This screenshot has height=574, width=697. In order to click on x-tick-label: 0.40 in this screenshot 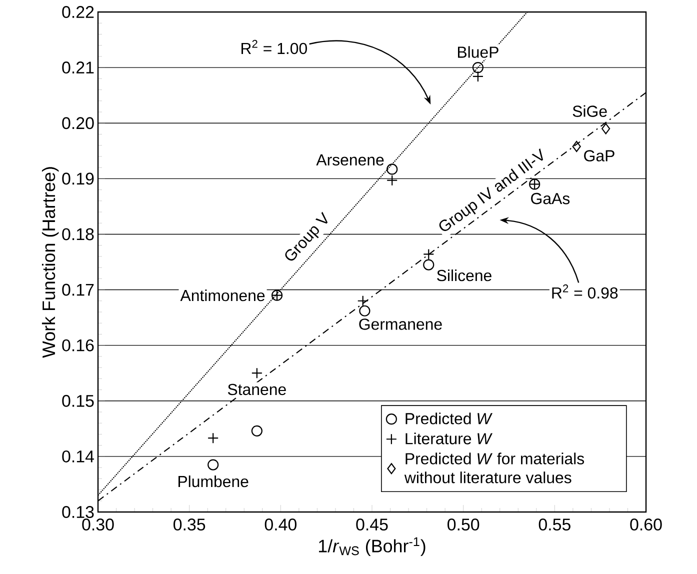, I will do `click(280, 524)`.